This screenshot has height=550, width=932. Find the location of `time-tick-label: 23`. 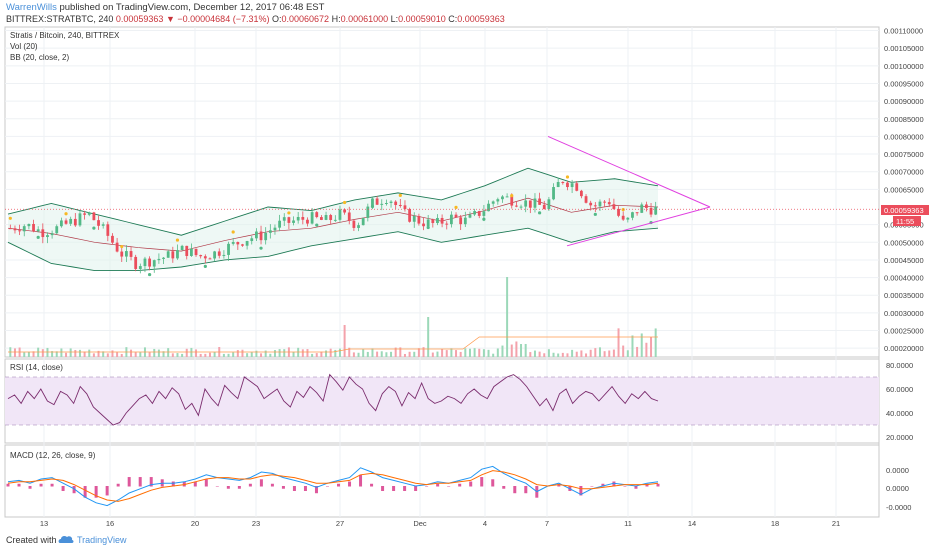

time-tick-label: 23 is located at coordinates (256, 523).